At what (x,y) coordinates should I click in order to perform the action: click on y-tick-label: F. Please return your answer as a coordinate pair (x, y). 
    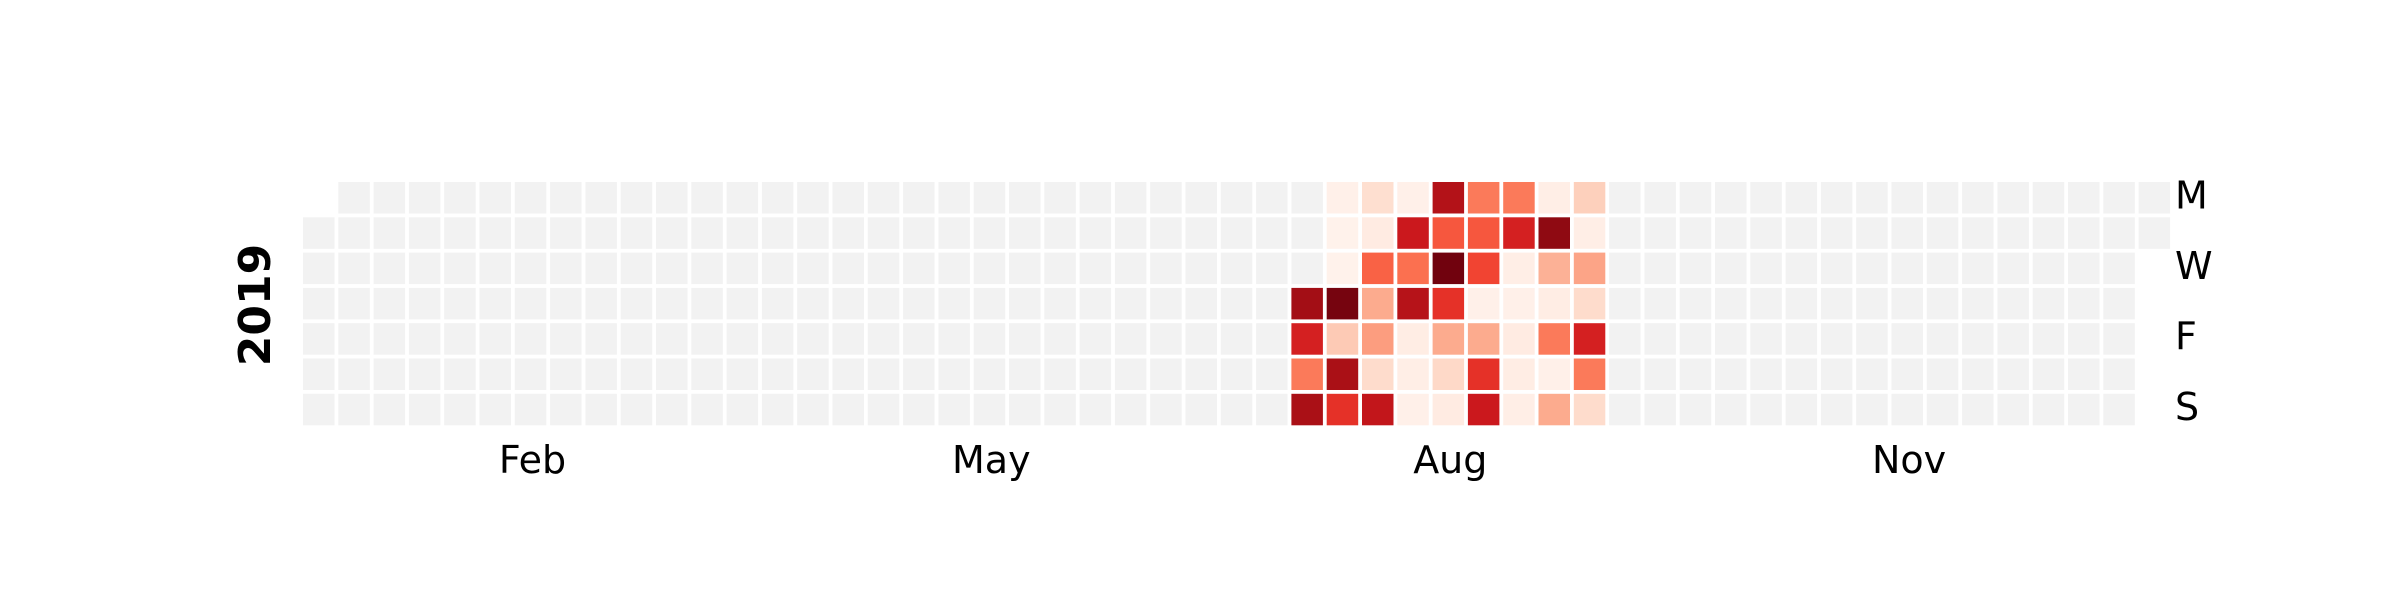
    Looking at the image, I should click on (2186, 336).